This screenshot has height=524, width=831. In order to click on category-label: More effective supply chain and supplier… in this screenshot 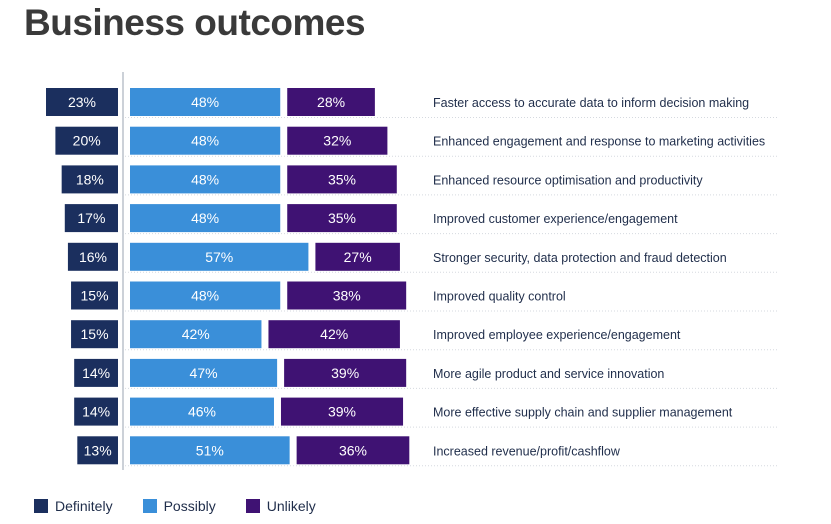, I will do `click(583, 413)`.